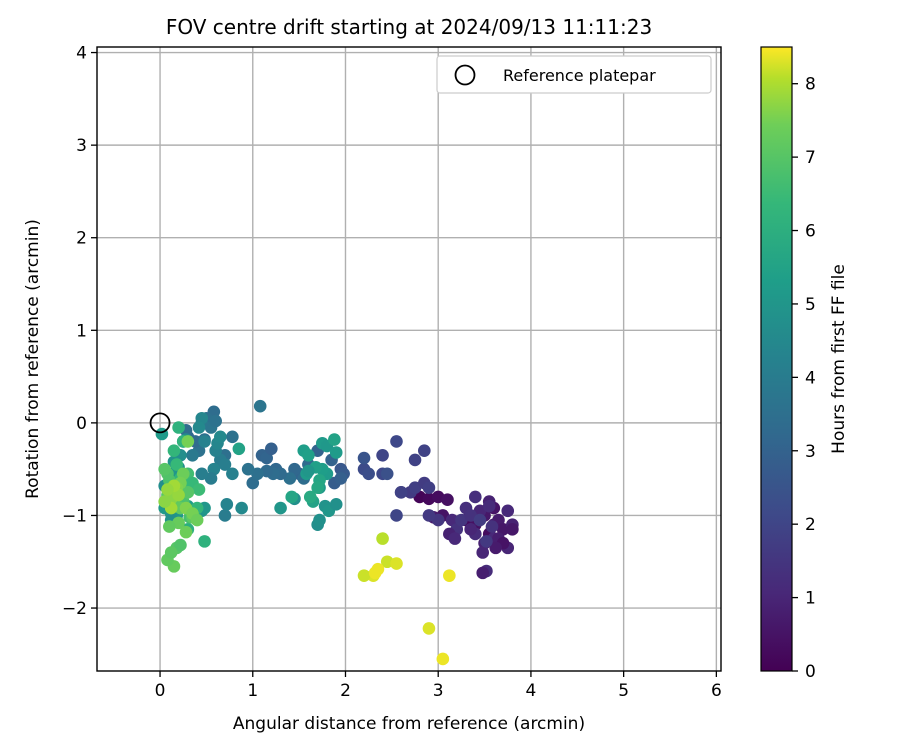 The image size is (900, 750). I want to click on y-tick-label: −2, so click(74, 609).